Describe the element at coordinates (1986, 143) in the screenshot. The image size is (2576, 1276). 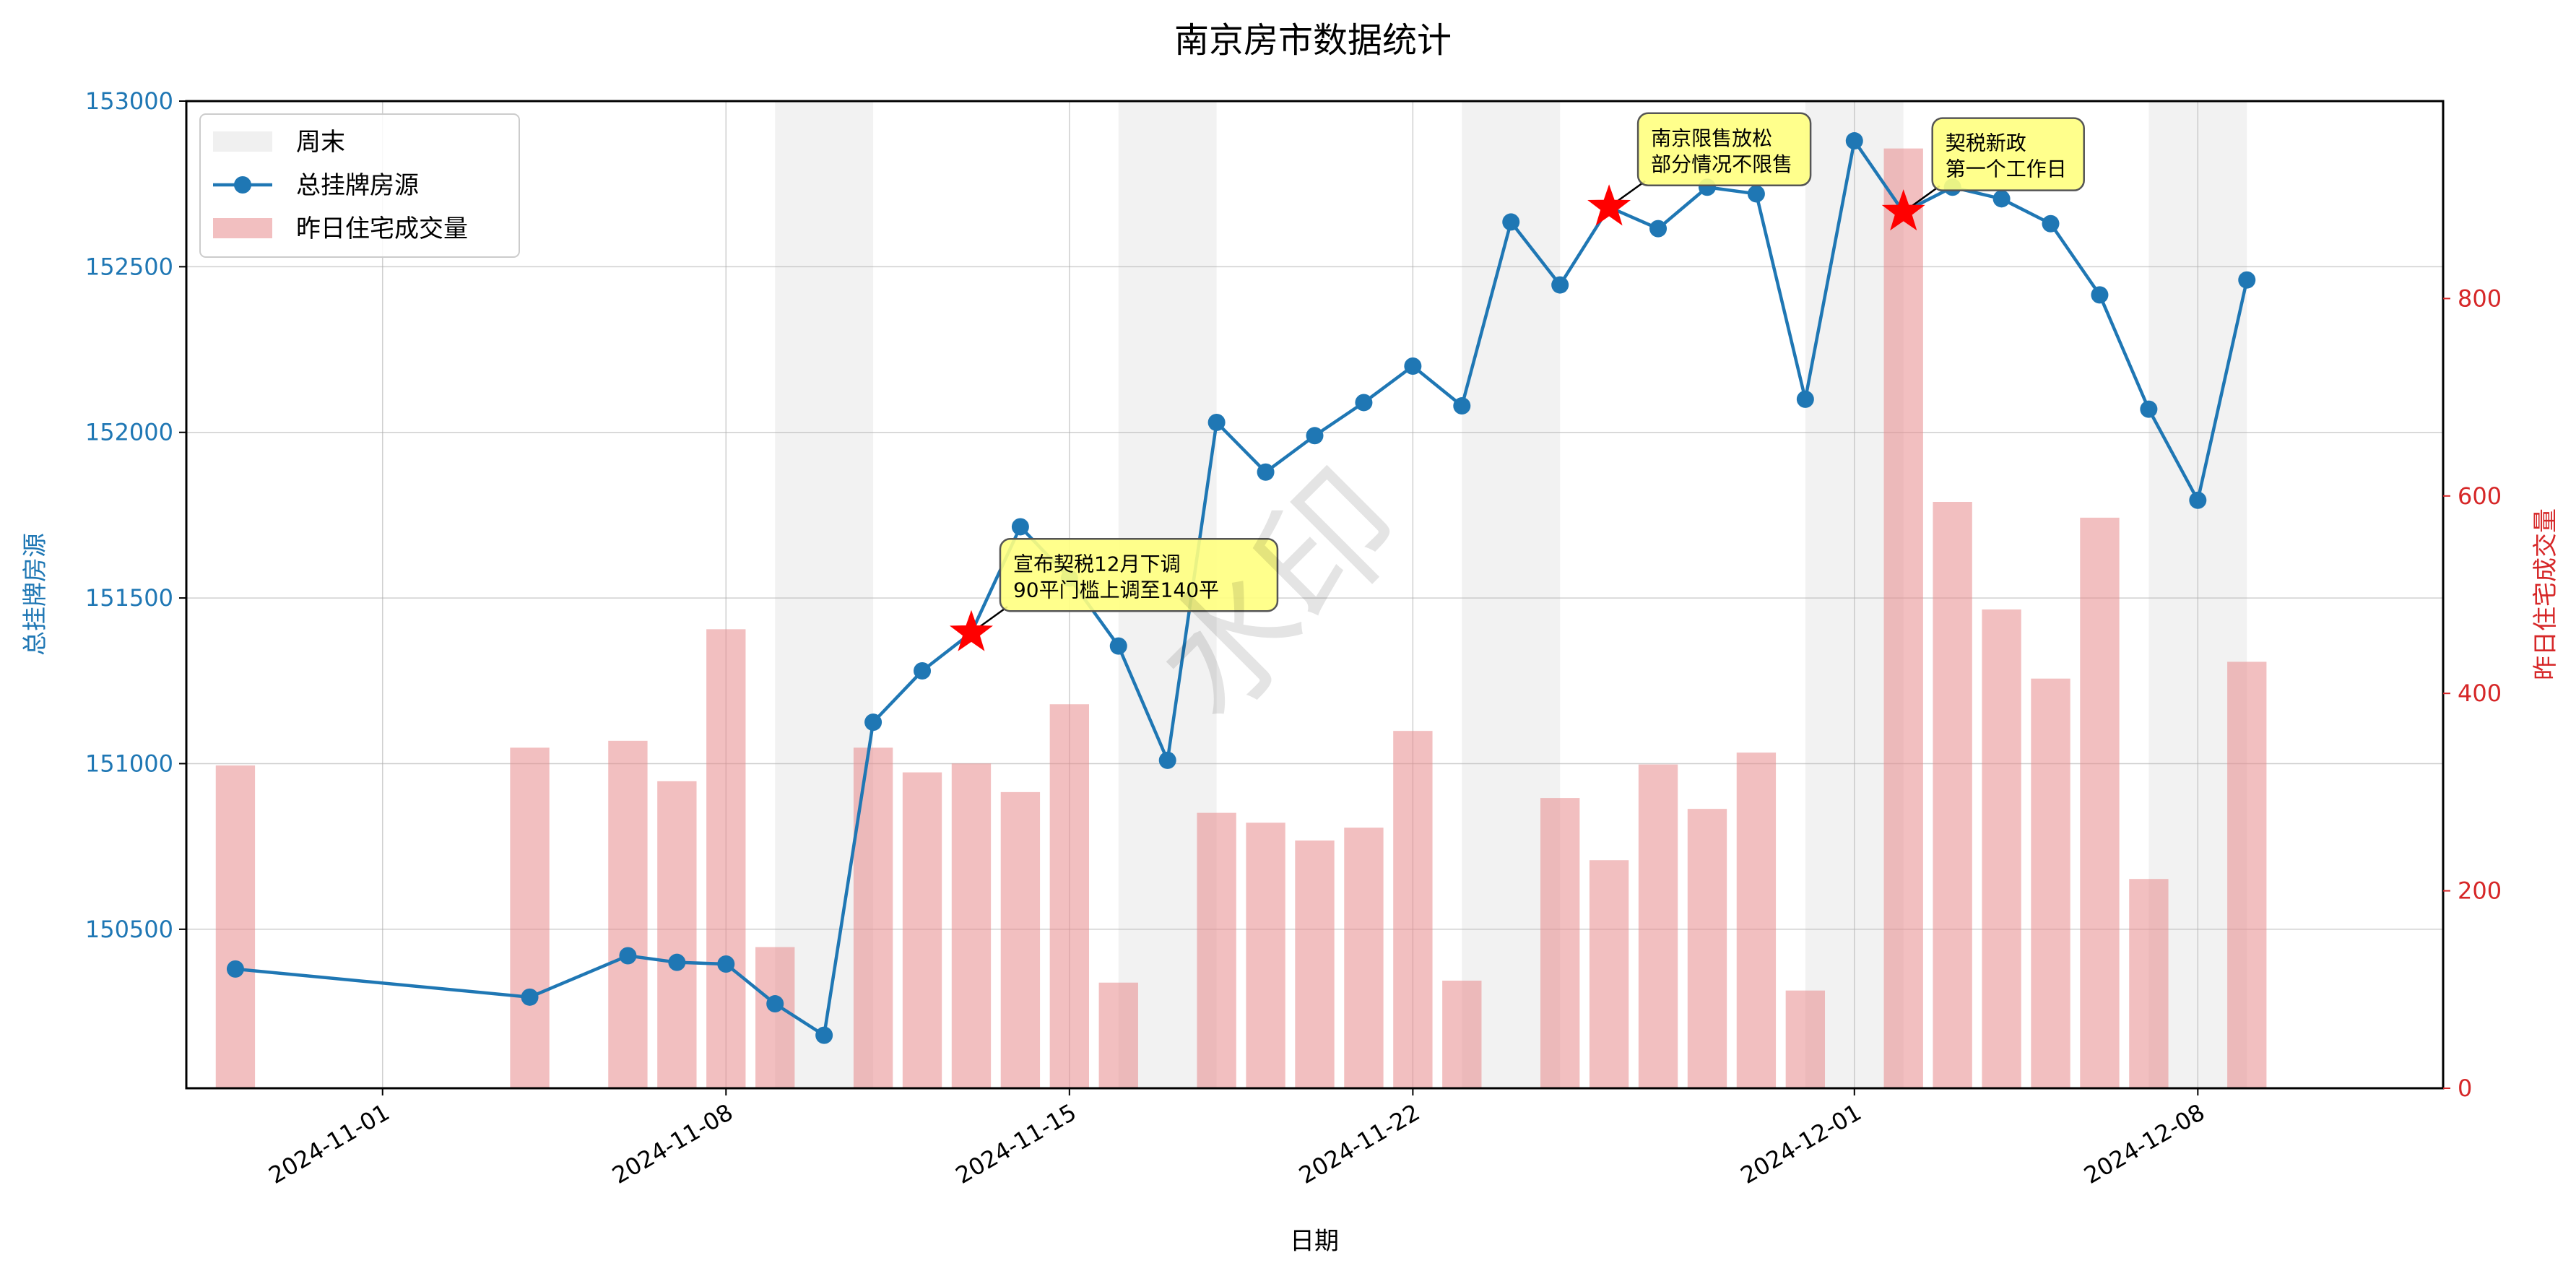
I see `annotation-text-2-0: 契税新政` at that location.